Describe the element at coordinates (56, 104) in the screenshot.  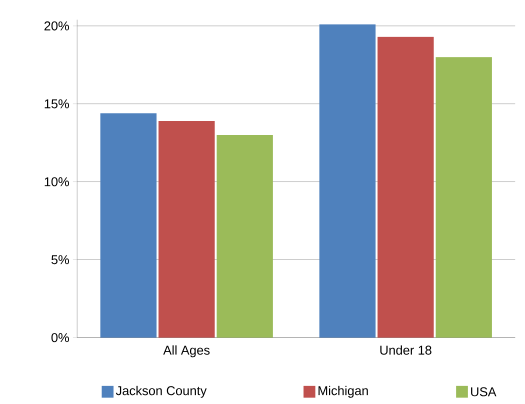
I see `y-tick-label: 15%` at that location.